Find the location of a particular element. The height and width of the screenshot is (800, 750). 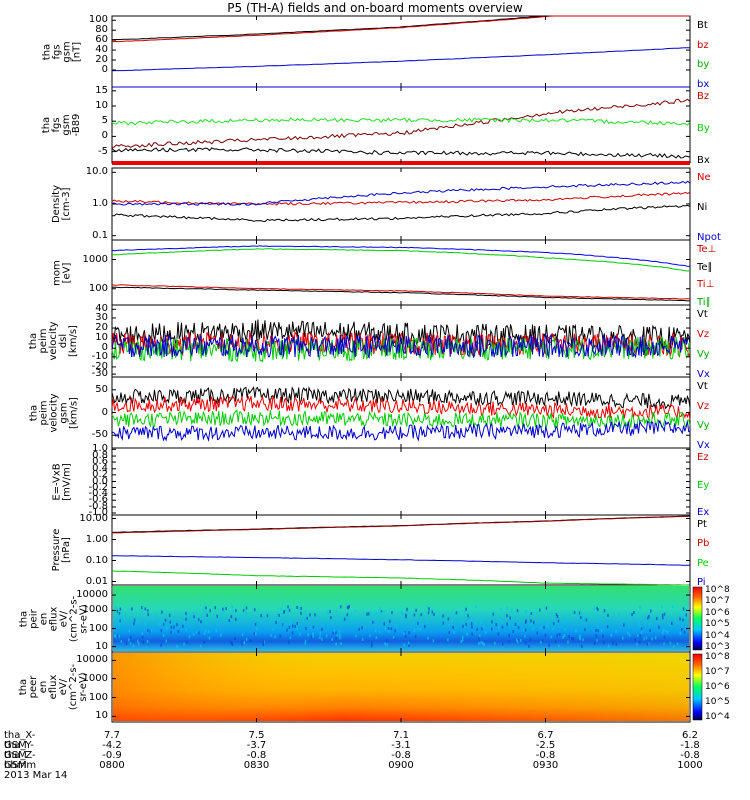

panel-2-frame is located at coordinates (401, 125).